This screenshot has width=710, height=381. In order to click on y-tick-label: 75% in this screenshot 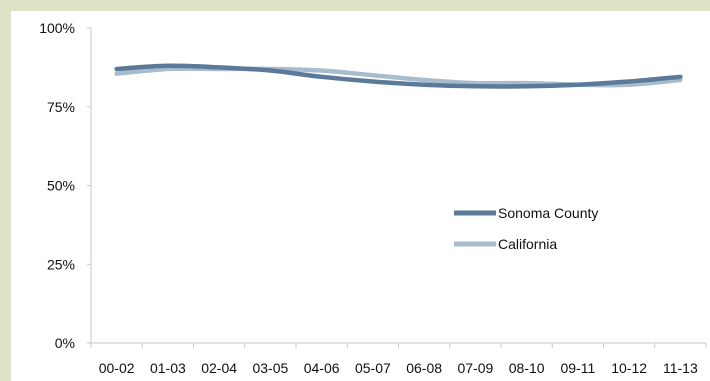, I will do `click(61, 107)`.